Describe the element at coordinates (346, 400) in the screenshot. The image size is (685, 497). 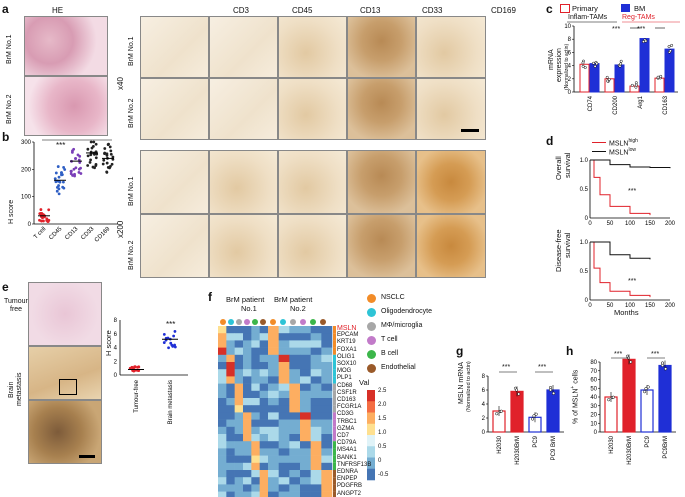
I see `f-gene-label: CD163` at that location.